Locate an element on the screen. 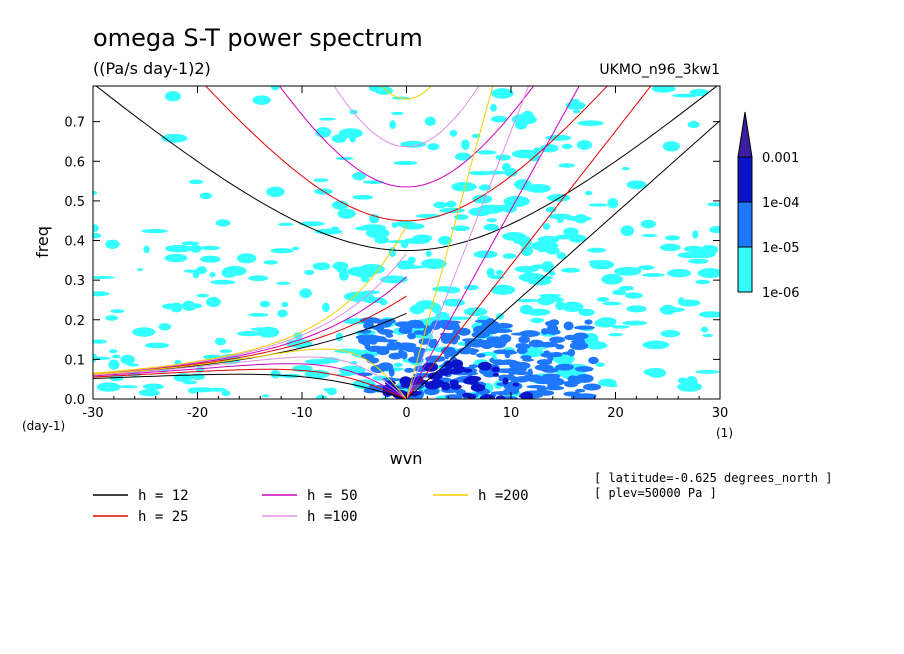 This screenshot has height=654, width=904. x-tick-label: 30 is located at coordinates (720, 413).